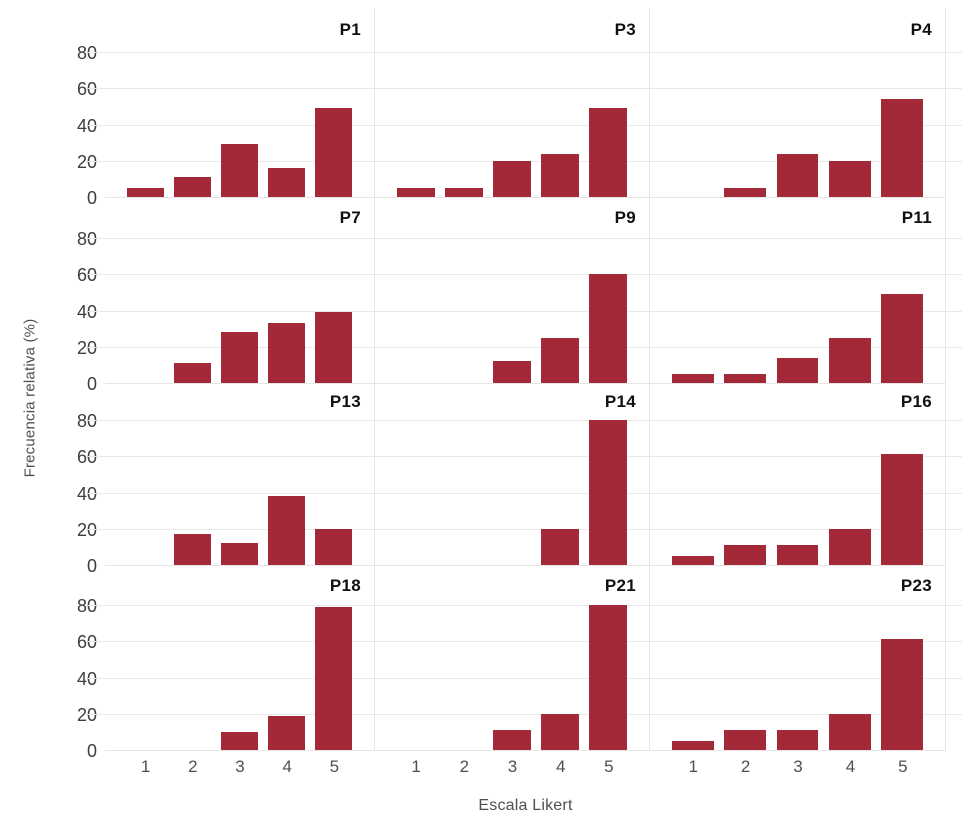  Describe the element at coordinates (512, 767) in the screenshot. I see `x-axis-ticks: 1 2 3 4 5` at that location.